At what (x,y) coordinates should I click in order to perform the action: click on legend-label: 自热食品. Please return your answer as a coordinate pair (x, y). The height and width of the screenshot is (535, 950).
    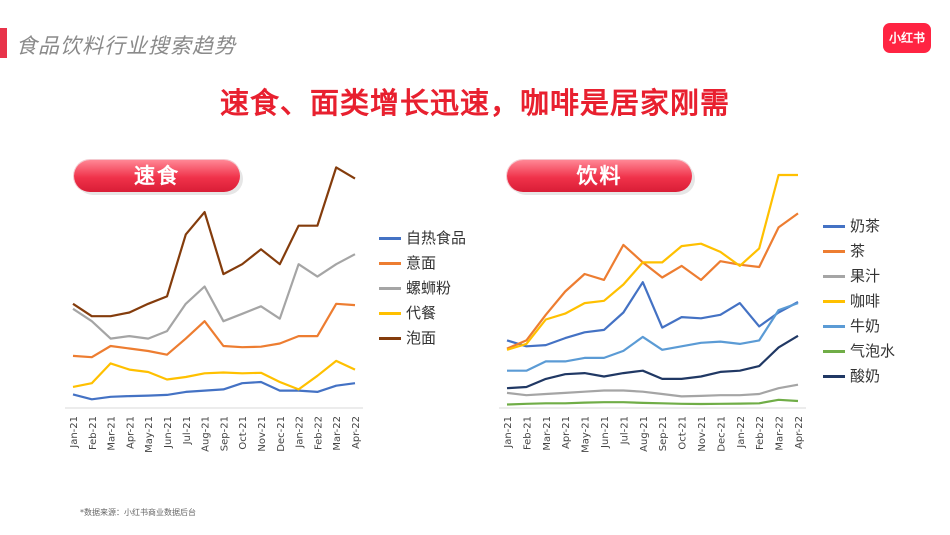
    Looking at the image, I should click on (436, 238).